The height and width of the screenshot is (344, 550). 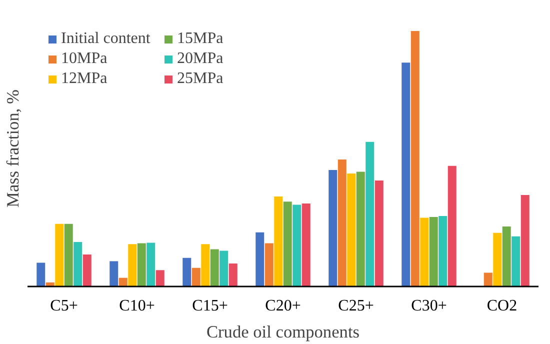 What do you see at coordinates (283, 306) in the screenshot?
I see `x-tick-label: C20+` at bounding box center [283, 306].